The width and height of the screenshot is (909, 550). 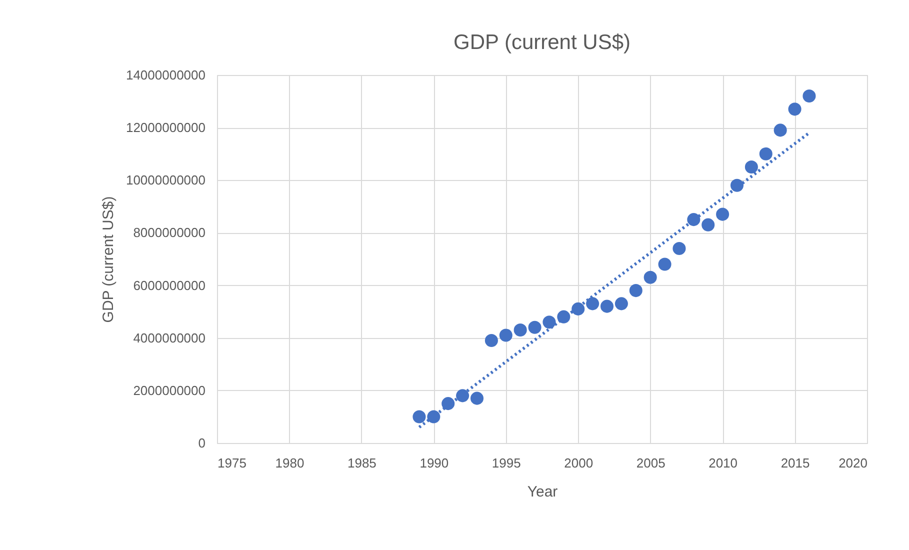 I want to click on x-tick-label: 2005, so click(x=651, y=463).